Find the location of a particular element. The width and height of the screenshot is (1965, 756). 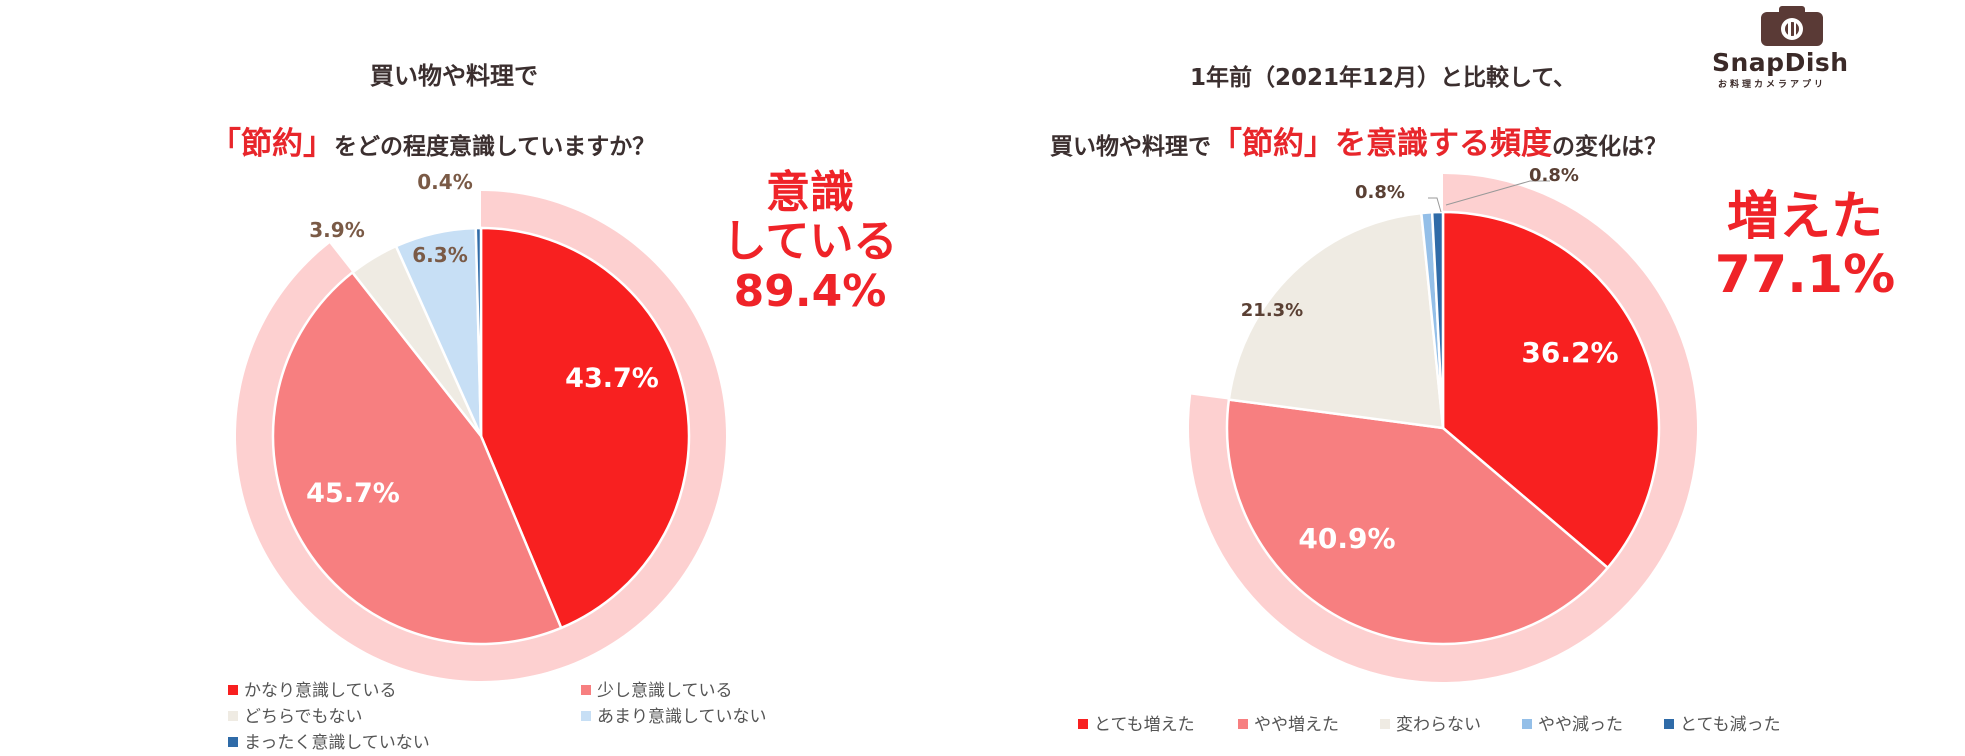

chart2-legend-label-2: 変わらない is located at coordinates (1438, 725).